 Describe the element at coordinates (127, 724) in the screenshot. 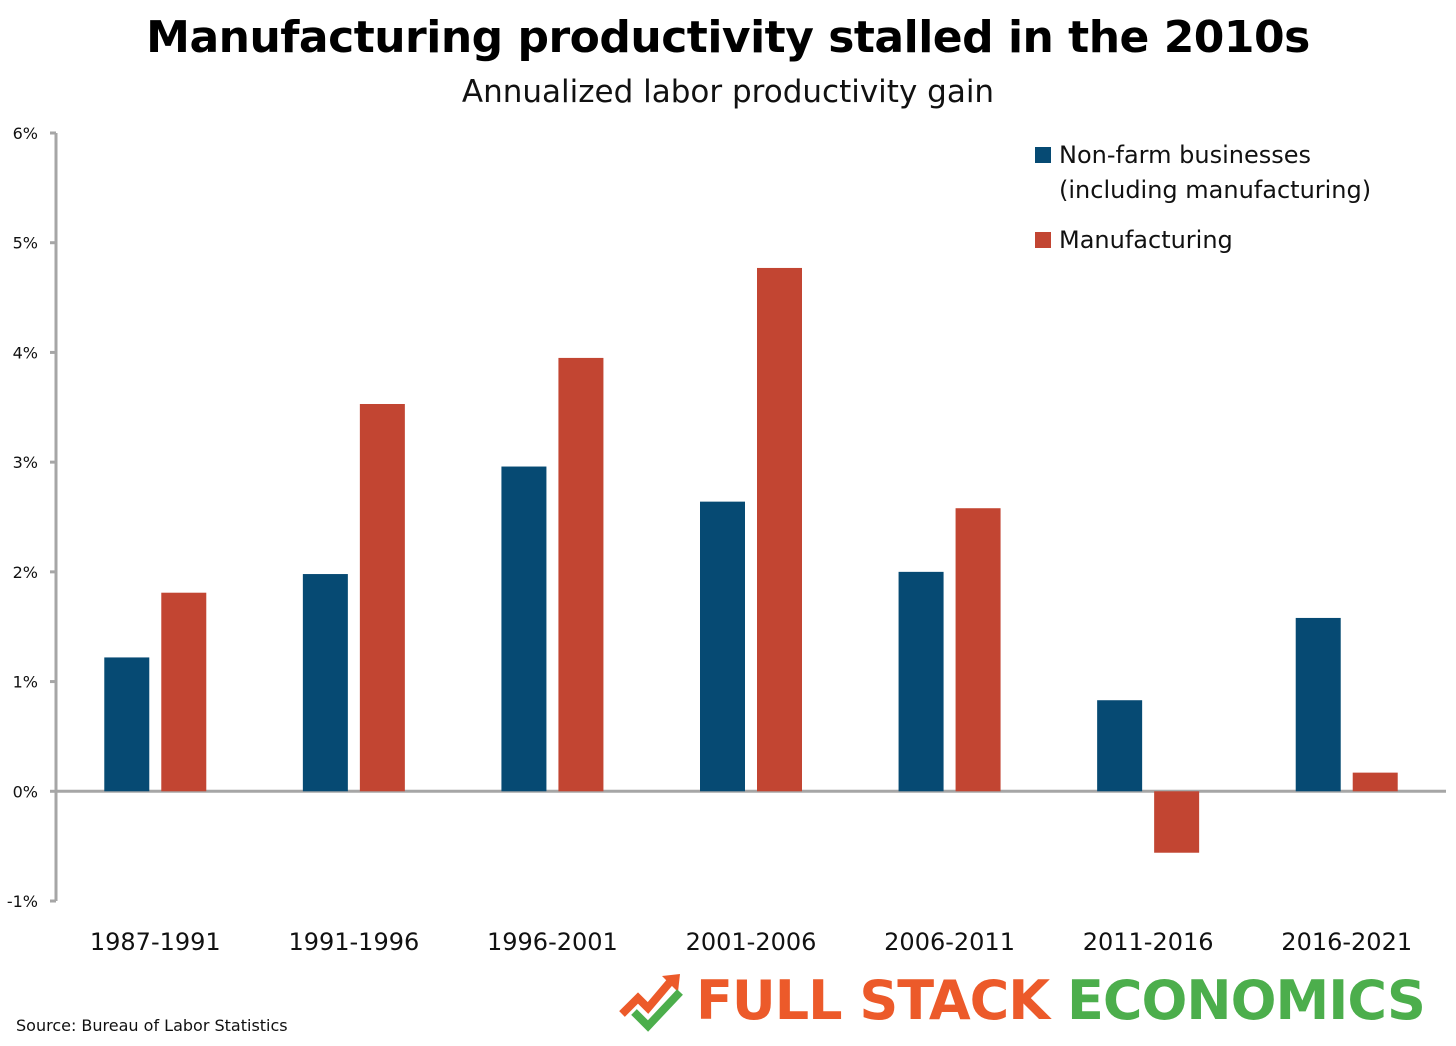

I see `bar-nonfarm-1987-1991` at that location.